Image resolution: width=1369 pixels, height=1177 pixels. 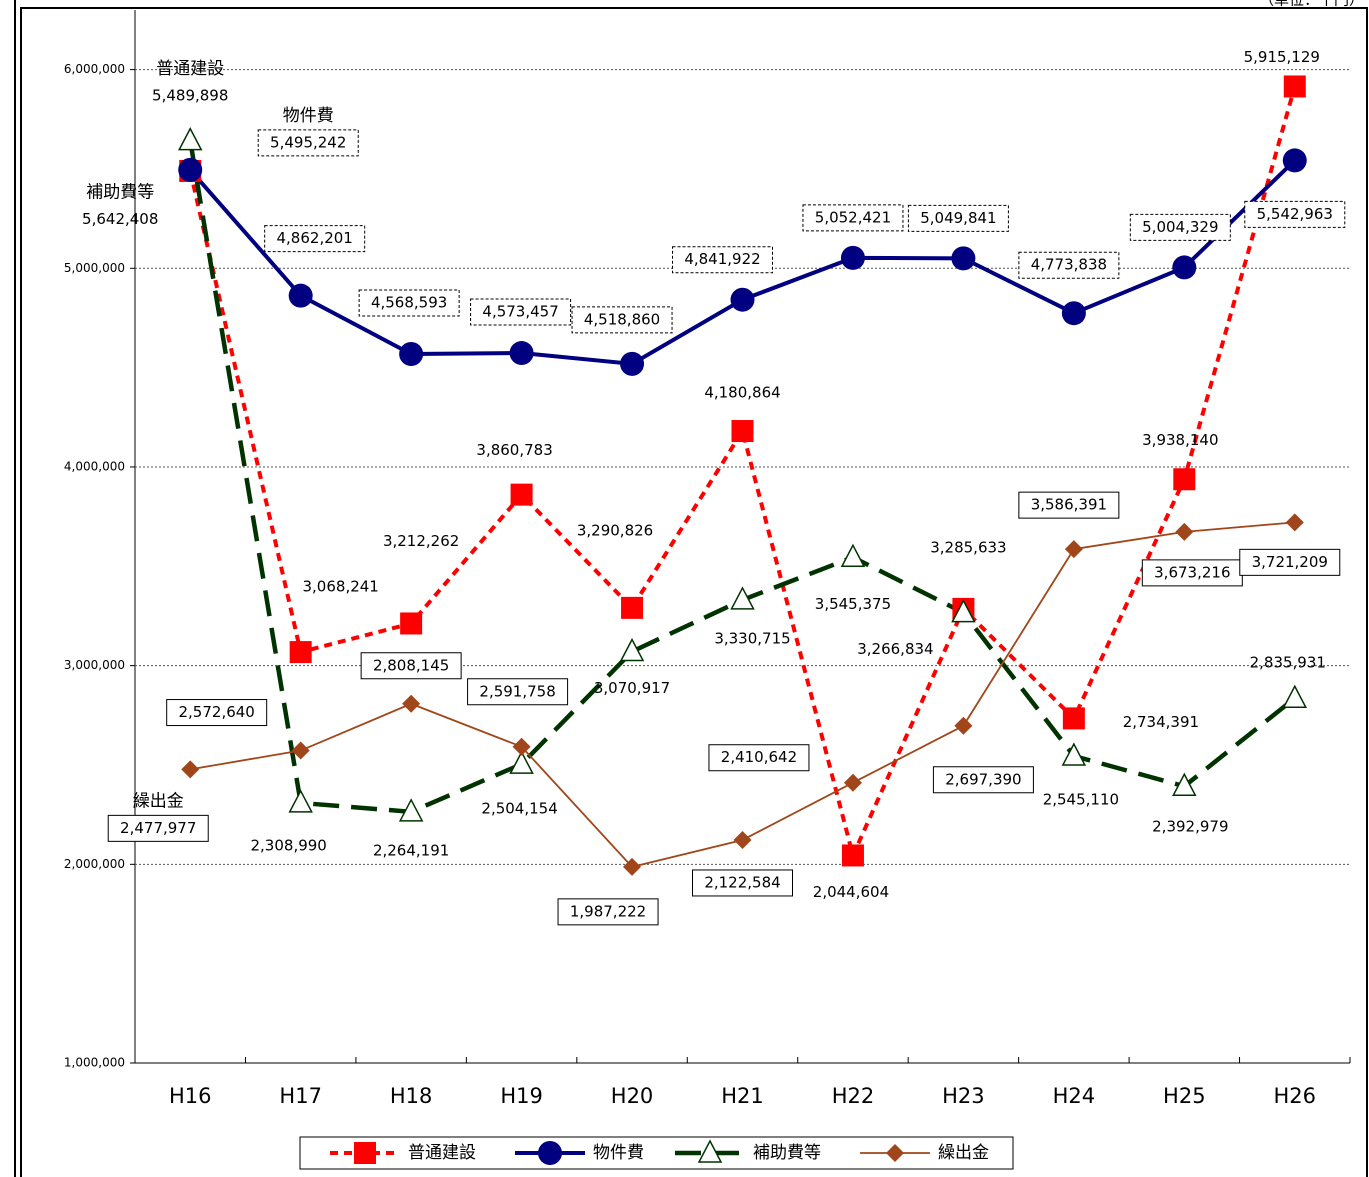 What do you see at coordinates (190, 95) in the screenshot?
I see `data-label: 5,489,898` at bounding box center [190, 95].